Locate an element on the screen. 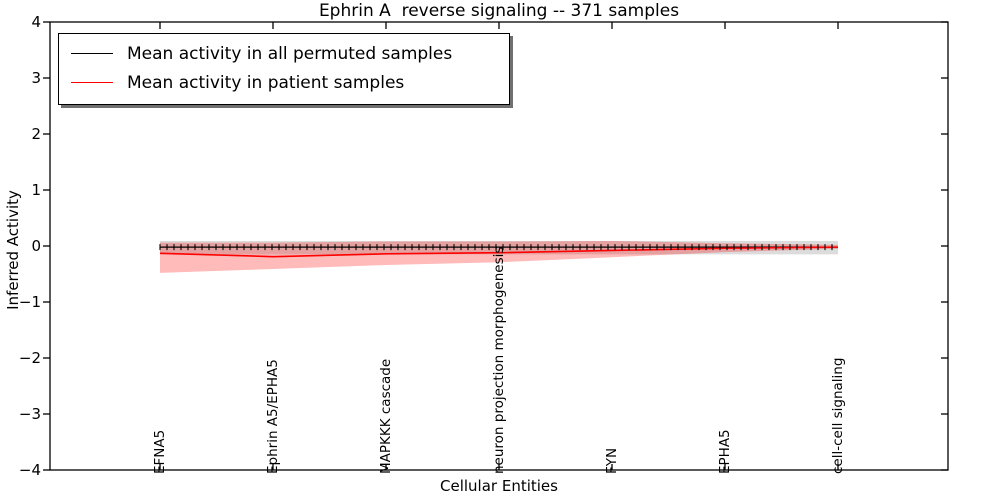 Image resolution: width=1000 pixels, height=500 pixels. y-tick-label: −3 is located at coordinates (29, 414).